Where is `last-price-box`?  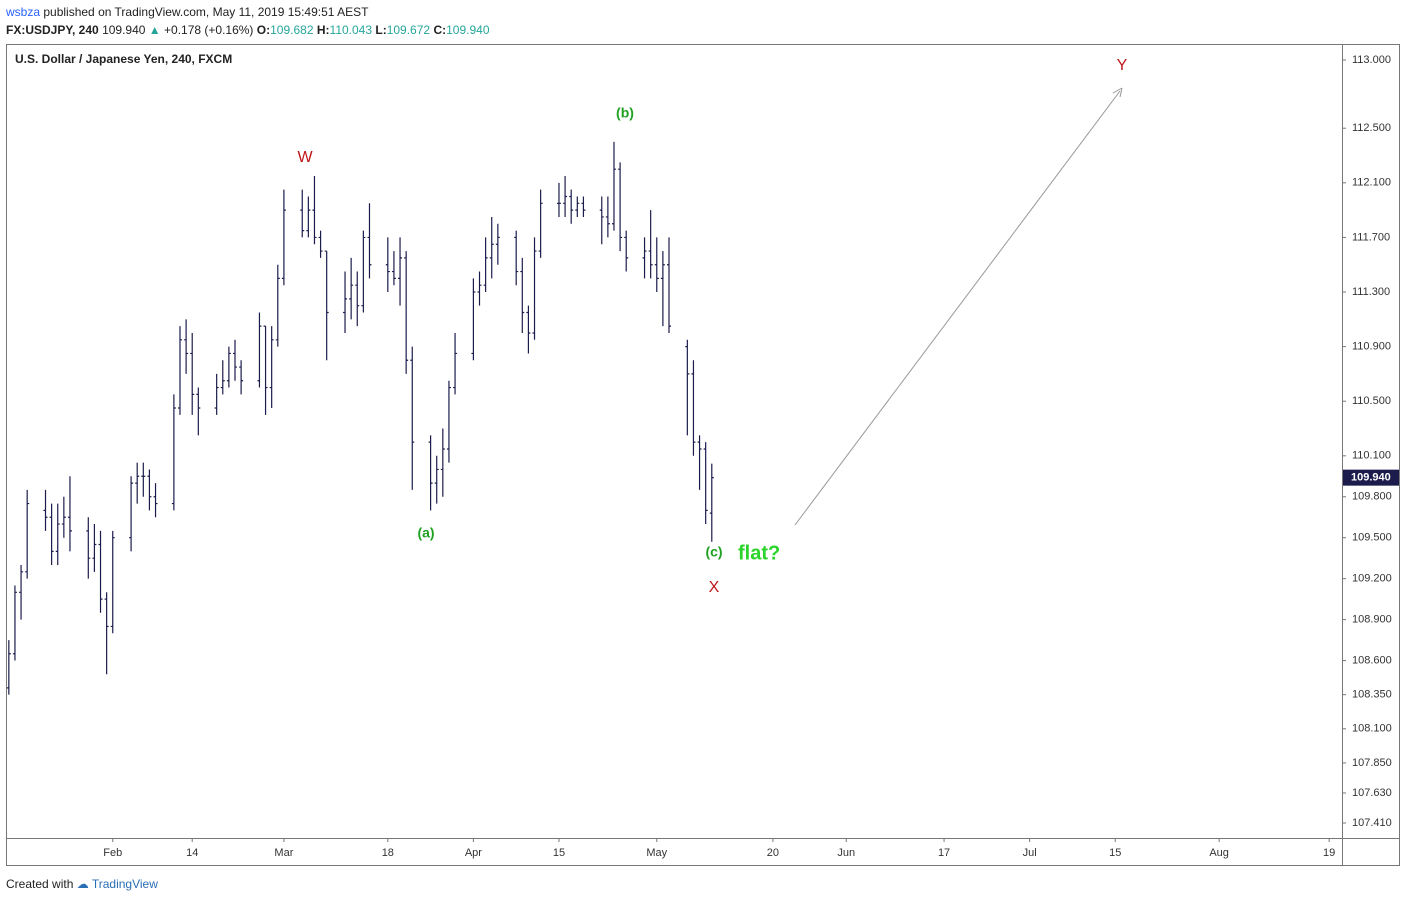 last-price-box is located at coordinates (1371, 477).